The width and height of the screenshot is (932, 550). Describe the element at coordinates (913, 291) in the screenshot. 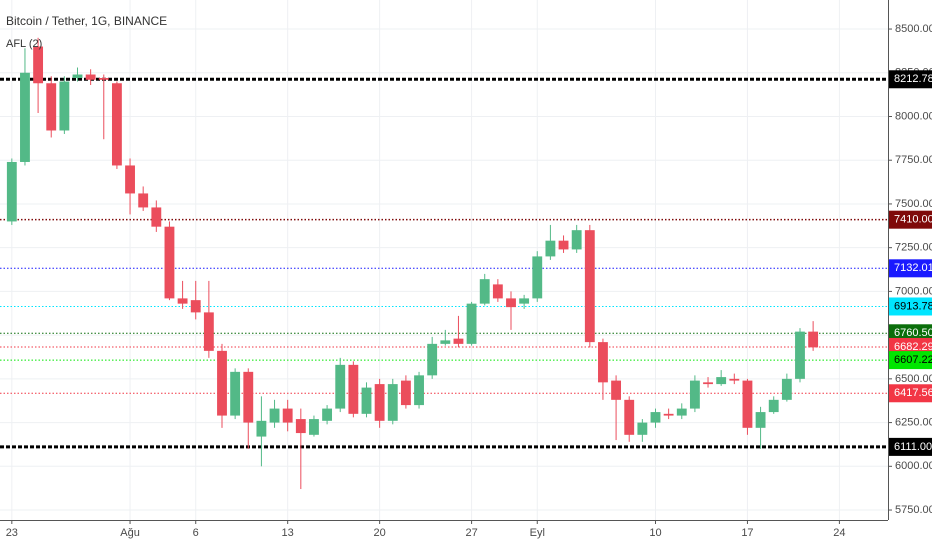

I see `y-tick-label: 7000.00` at that location.